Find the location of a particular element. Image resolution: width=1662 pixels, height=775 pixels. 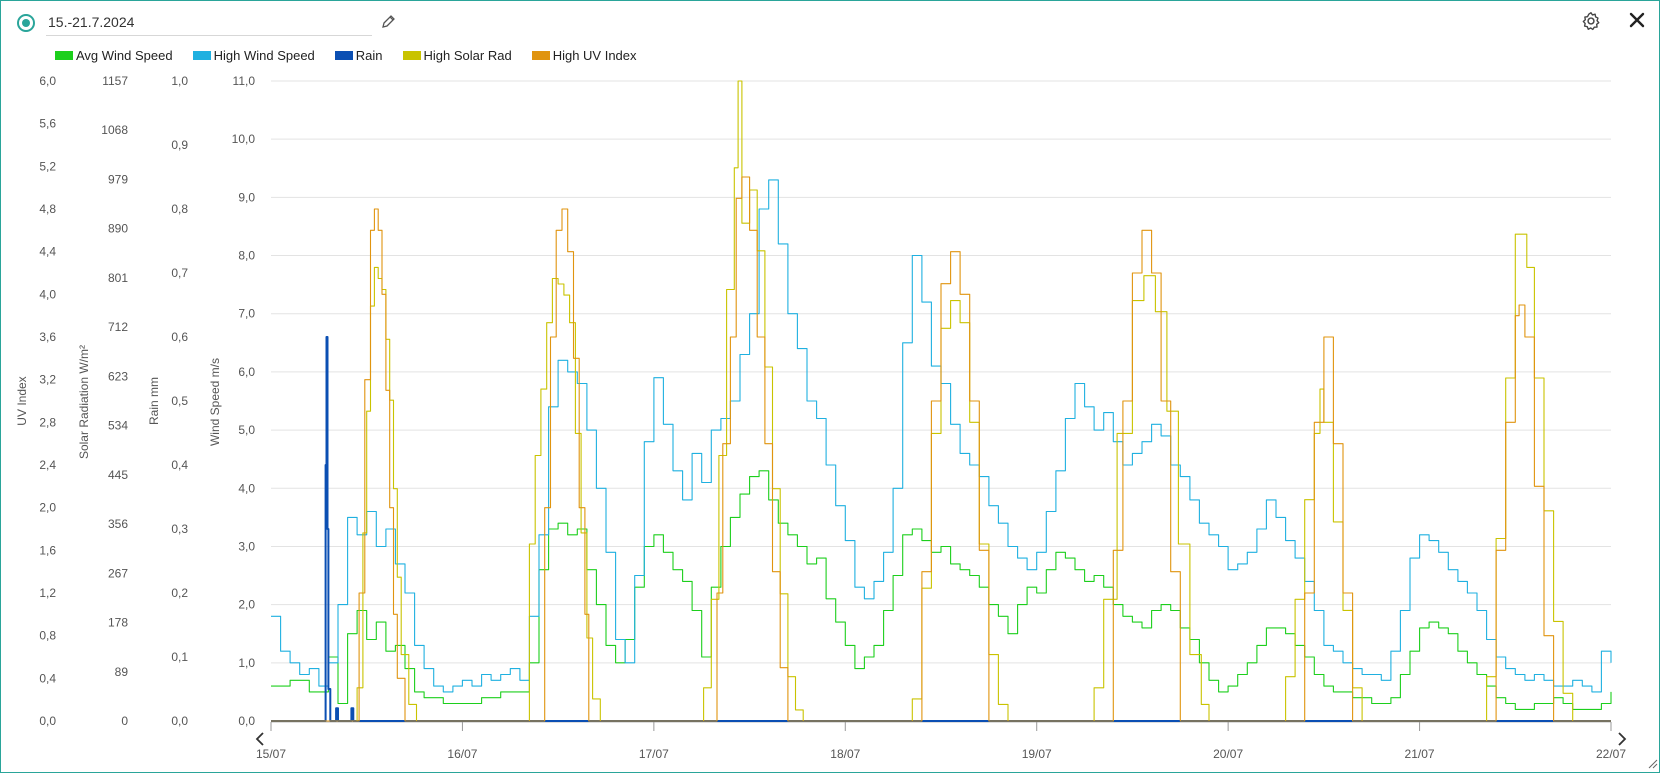

wind-tick-label: 5,0 is located at coordinates (246, 430).